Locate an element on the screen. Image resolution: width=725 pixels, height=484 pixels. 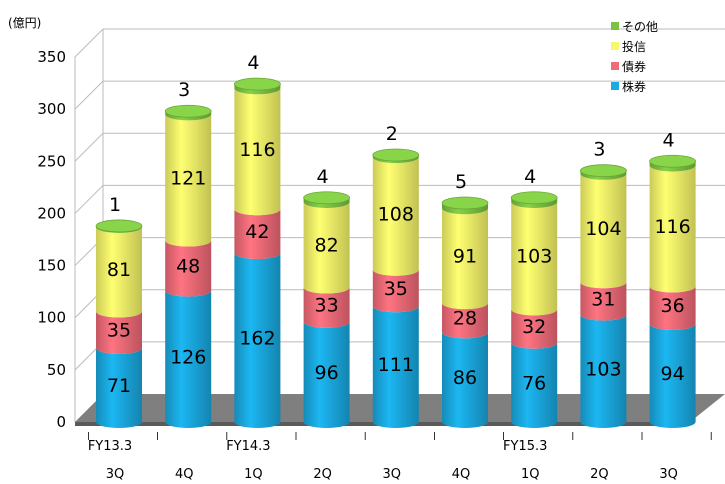
data-label: 32 is located at coordinates (534, 327).